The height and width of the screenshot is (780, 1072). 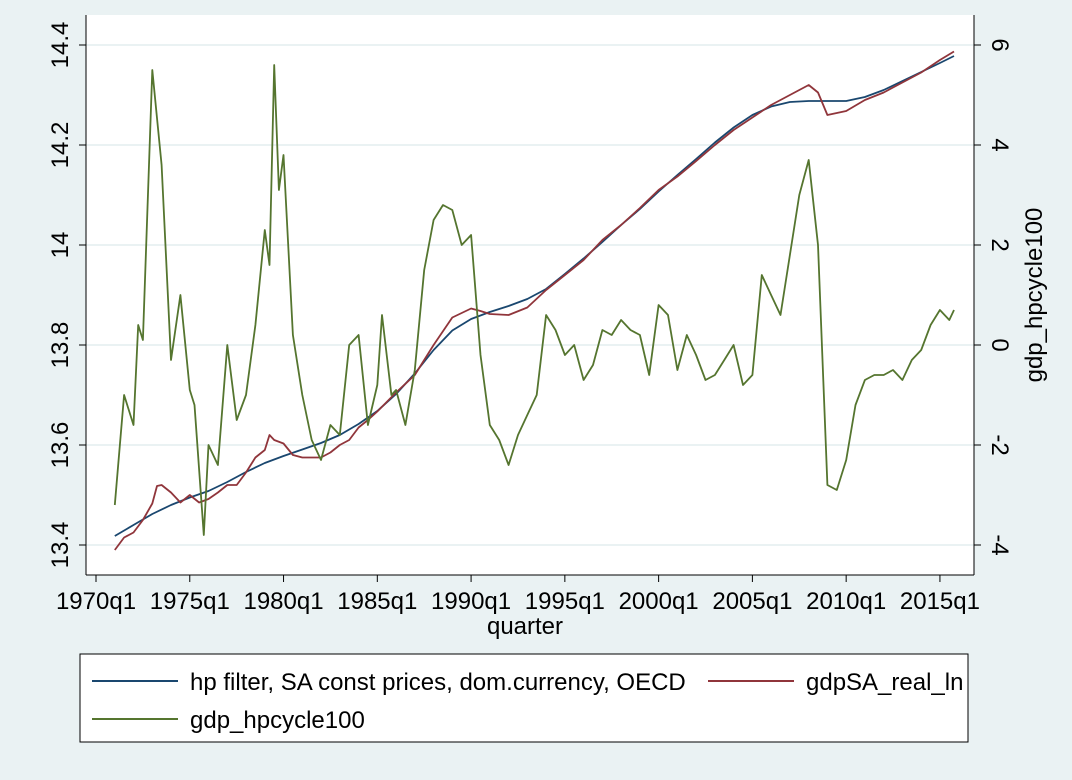 What do you see at coordinates (60, 245) in the screenshot?
I see `y-left-tick-label: 14` at bounding box center [60, 245].